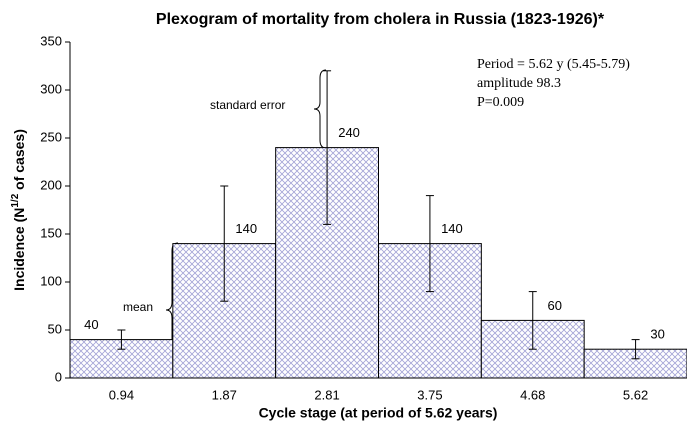  I want to click on y-tick-label: 350, so click(51, 40).